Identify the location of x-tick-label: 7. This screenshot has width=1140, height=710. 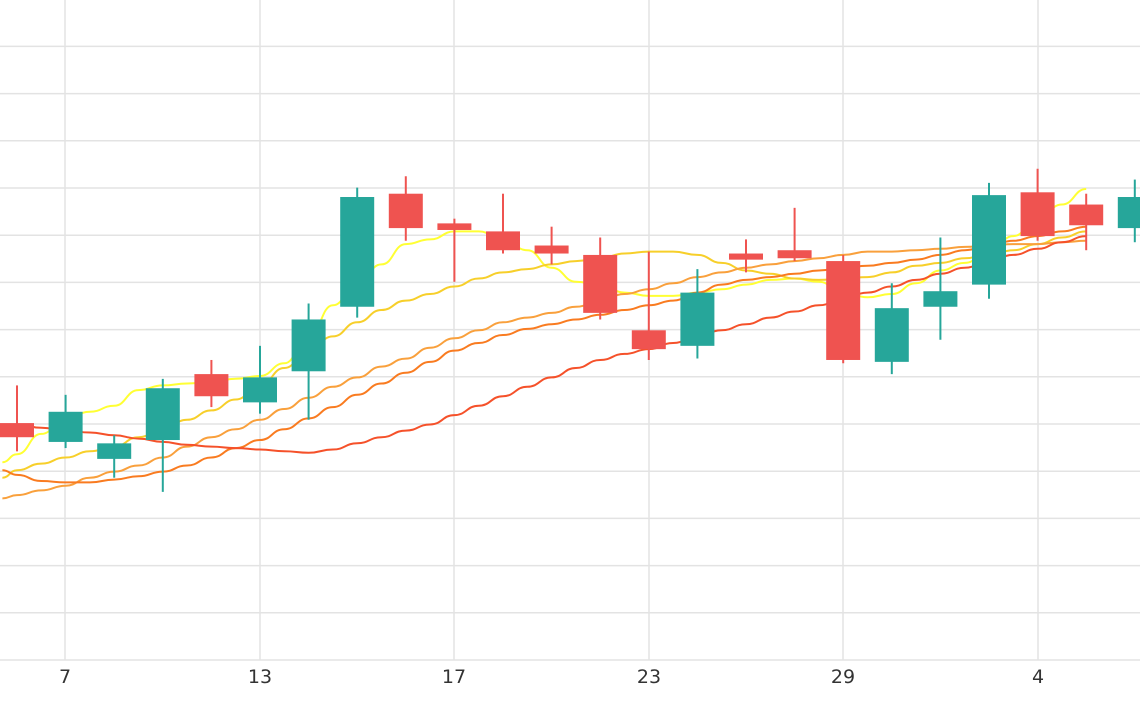
(65, 677).